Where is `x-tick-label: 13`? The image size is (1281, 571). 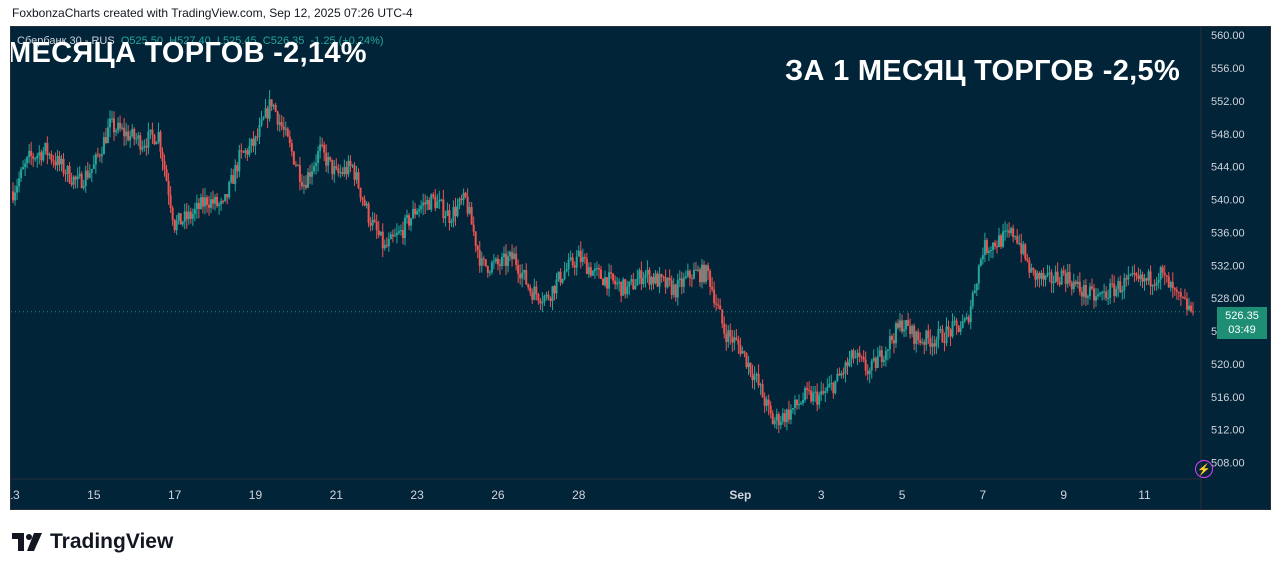
x-tick-label: 13 is located at coordinates (15, 495).